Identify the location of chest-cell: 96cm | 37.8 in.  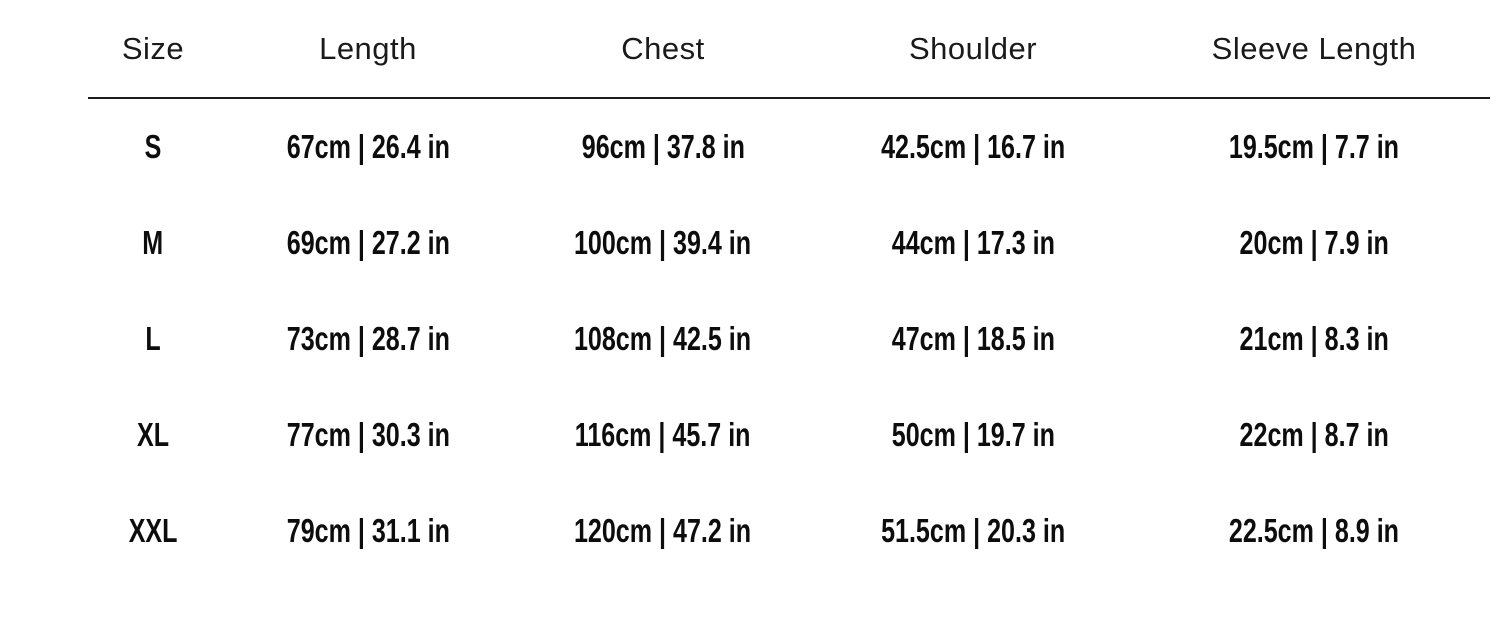
(663, 146).